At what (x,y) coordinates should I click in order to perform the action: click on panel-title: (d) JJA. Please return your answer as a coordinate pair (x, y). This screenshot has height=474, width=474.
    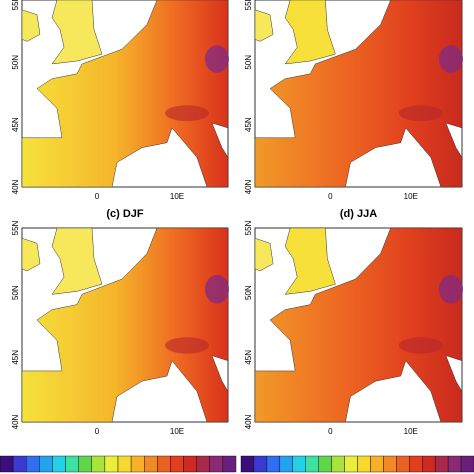
    Looking at the image, I should click on (358, 214).